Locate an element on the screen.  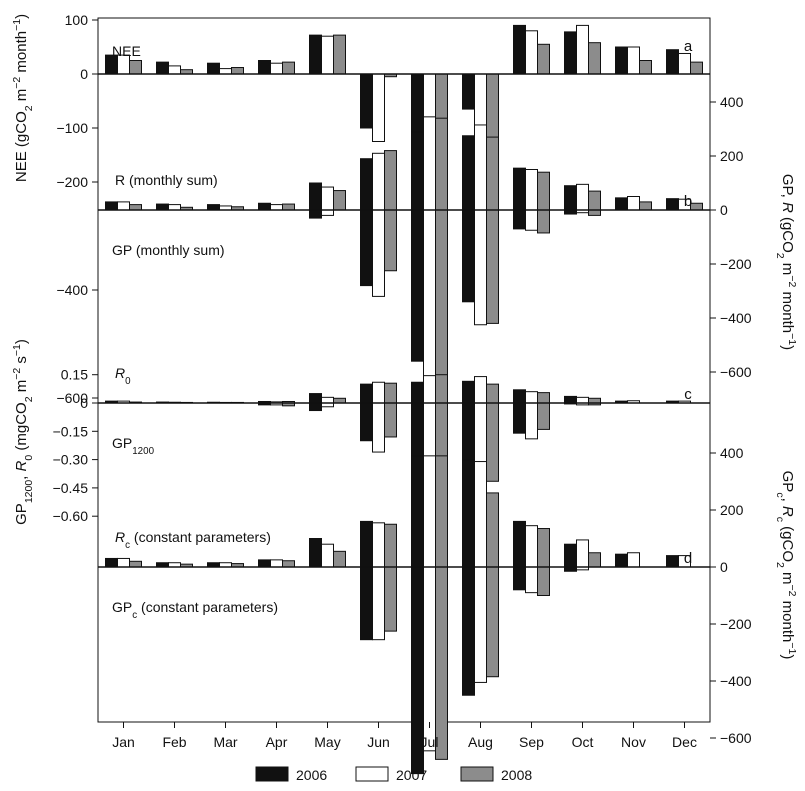
xtick-label-Aug: Aug is located at coordinates (480, 742).